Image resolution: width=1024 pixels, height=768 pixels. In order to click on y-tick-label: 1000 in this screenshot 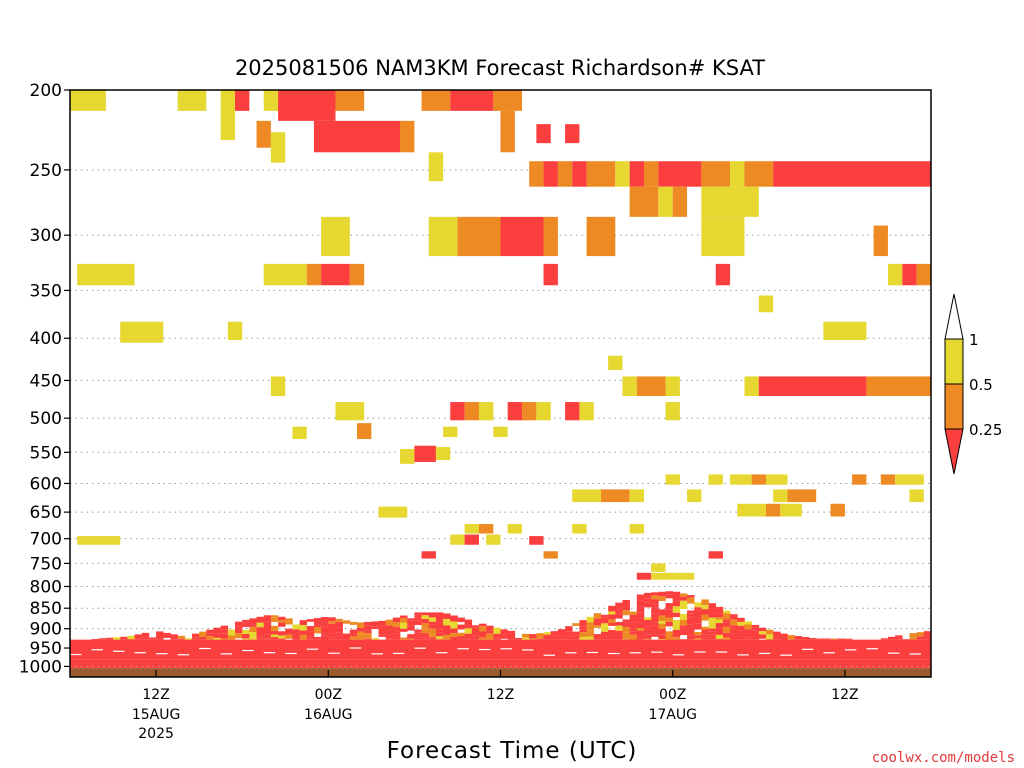, I will do `click(40, 667)`.